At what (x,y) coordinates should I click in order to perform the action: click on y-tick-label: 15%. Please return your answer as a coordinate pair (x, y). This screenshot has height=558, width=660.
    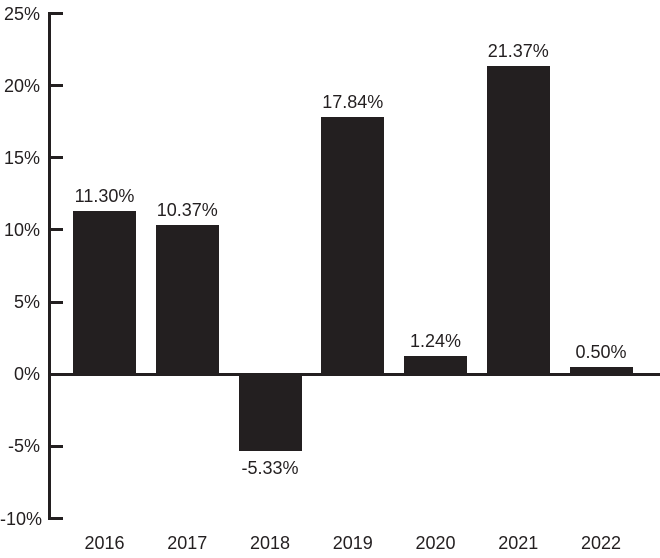
    Looking at the image, I should click on (21, 157).